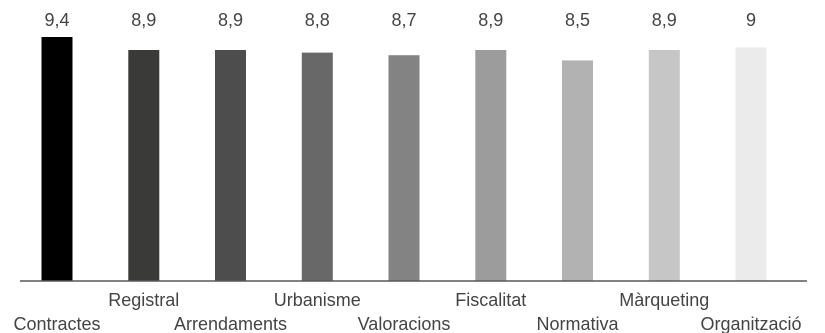 The height and width of the screenshot is (333, 825). What do you see at coordinates (144, 165) in the screenshot?
I see `bar-registral` at bounding box center [144, 165].